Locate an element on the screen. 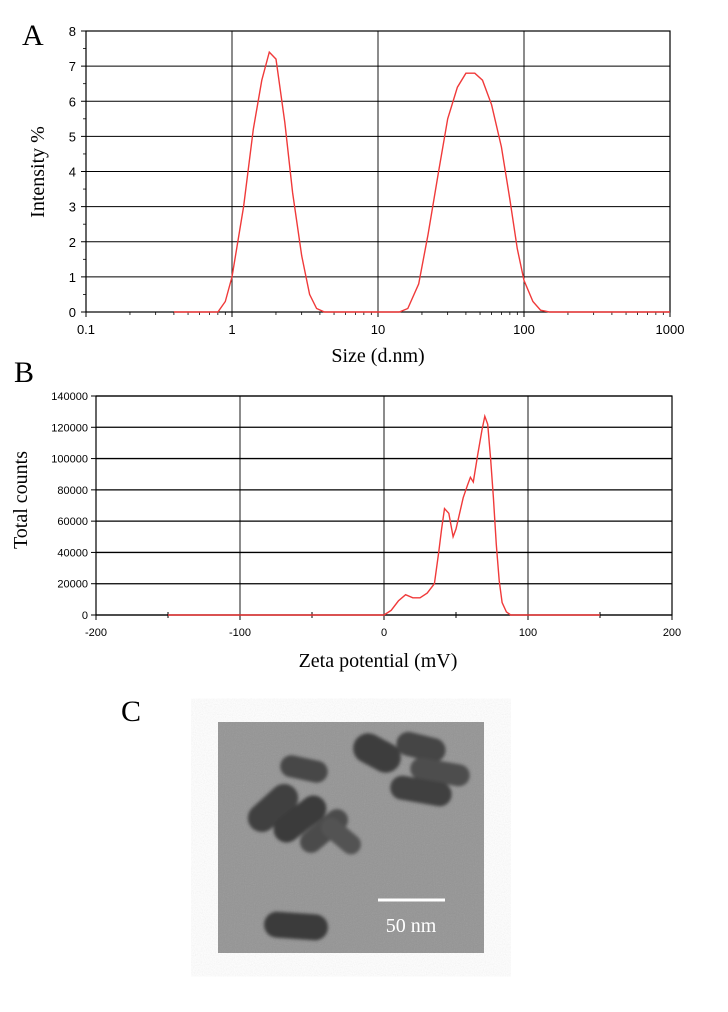 This screenshot has width=728, height=1012. chart-a-y-tick-label: 8 is located at coordinates (72, 31).